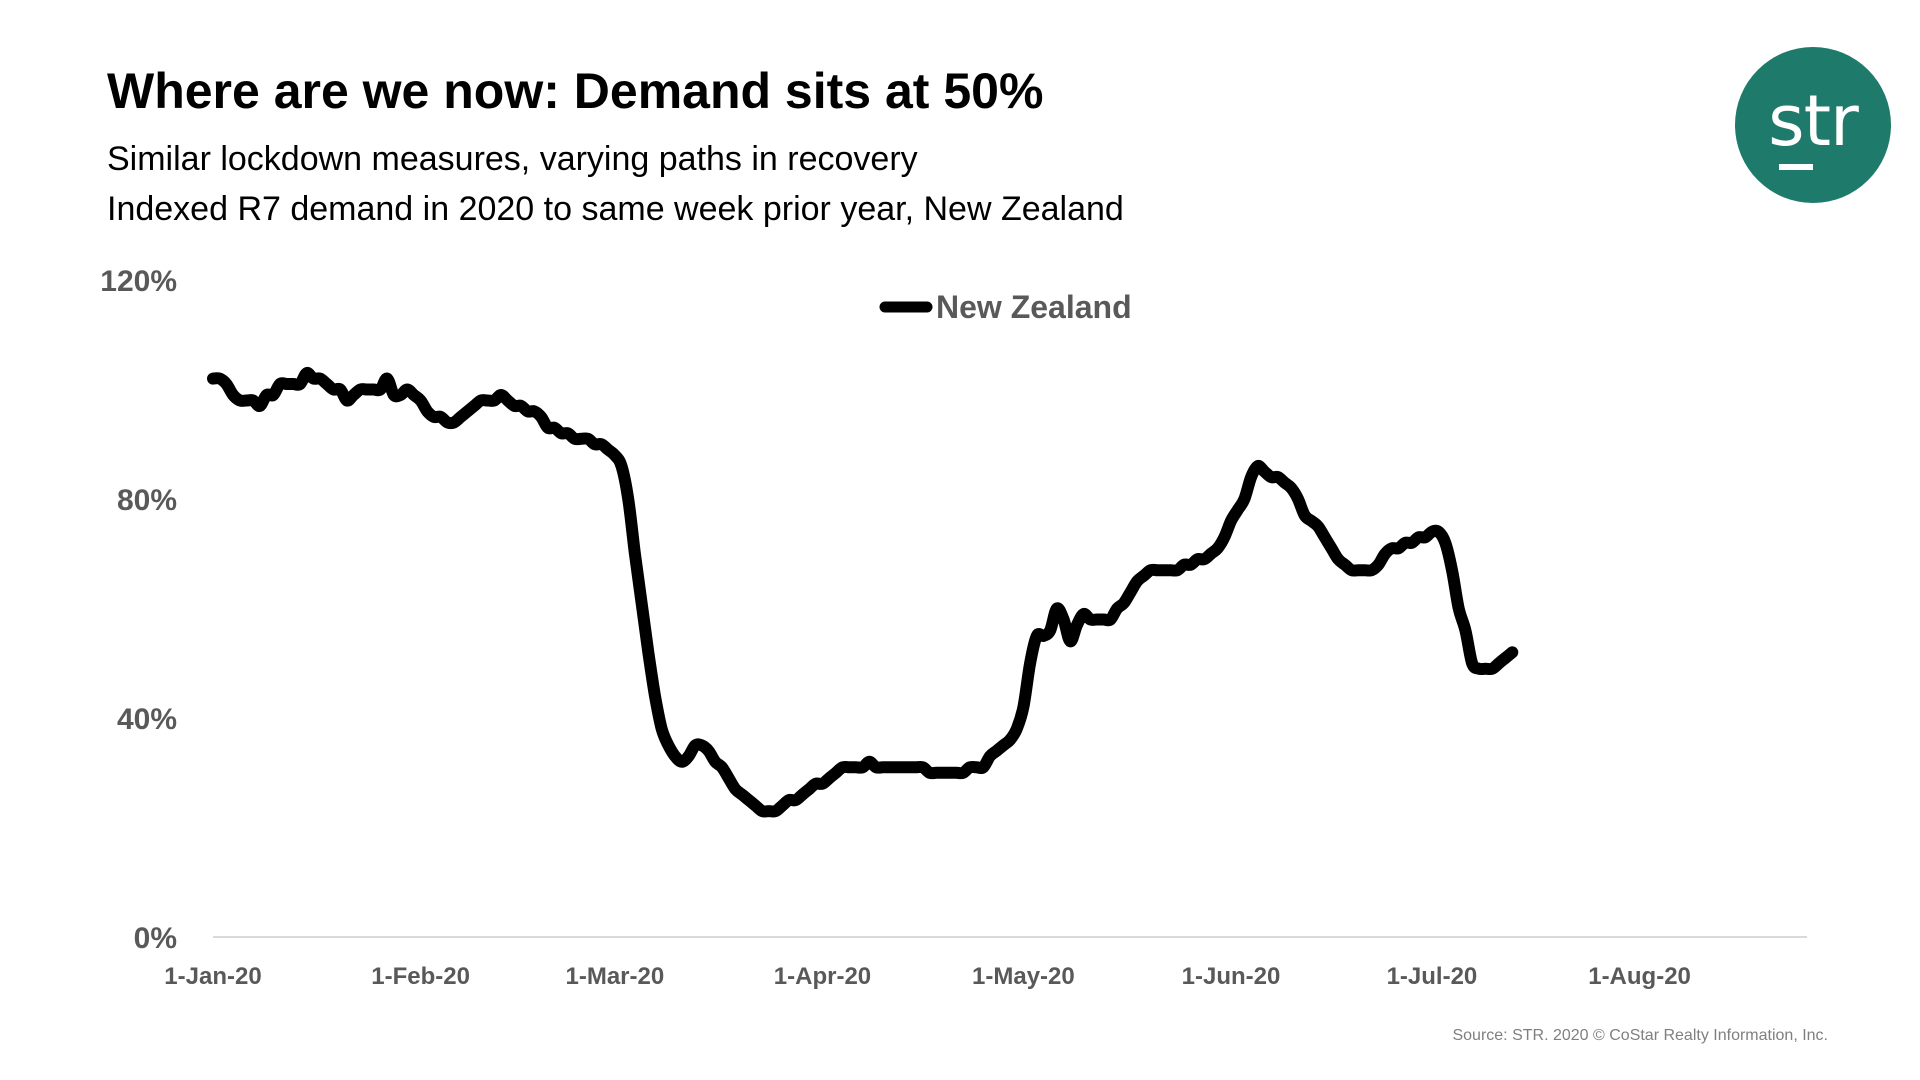  What do you see at coordinates (1023, 976) in the screenshot?
I see `x-tick-label: 1-May-20` at bounding box center [1023, 976].